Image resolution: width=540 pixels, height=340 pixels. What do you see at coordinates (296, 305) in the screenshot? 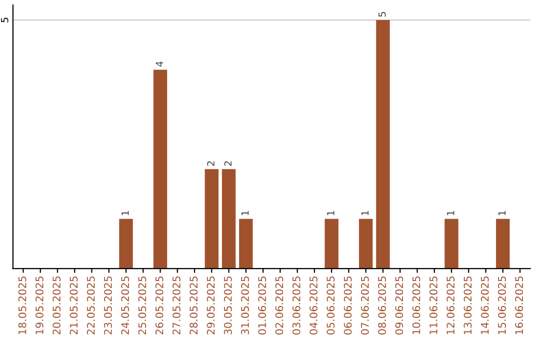
I see `x-tick-label: 03.06.2025` at bounding box center [296, 305].